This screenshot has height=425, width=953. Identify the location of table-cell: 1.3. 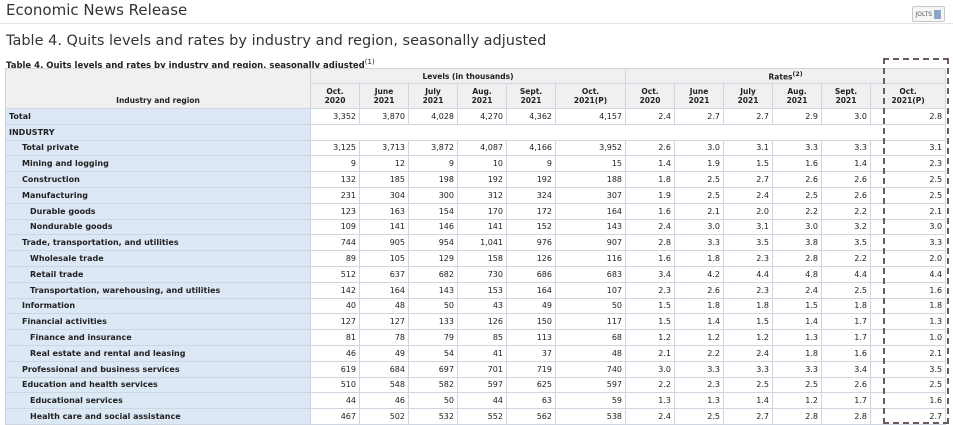
(699, 401).